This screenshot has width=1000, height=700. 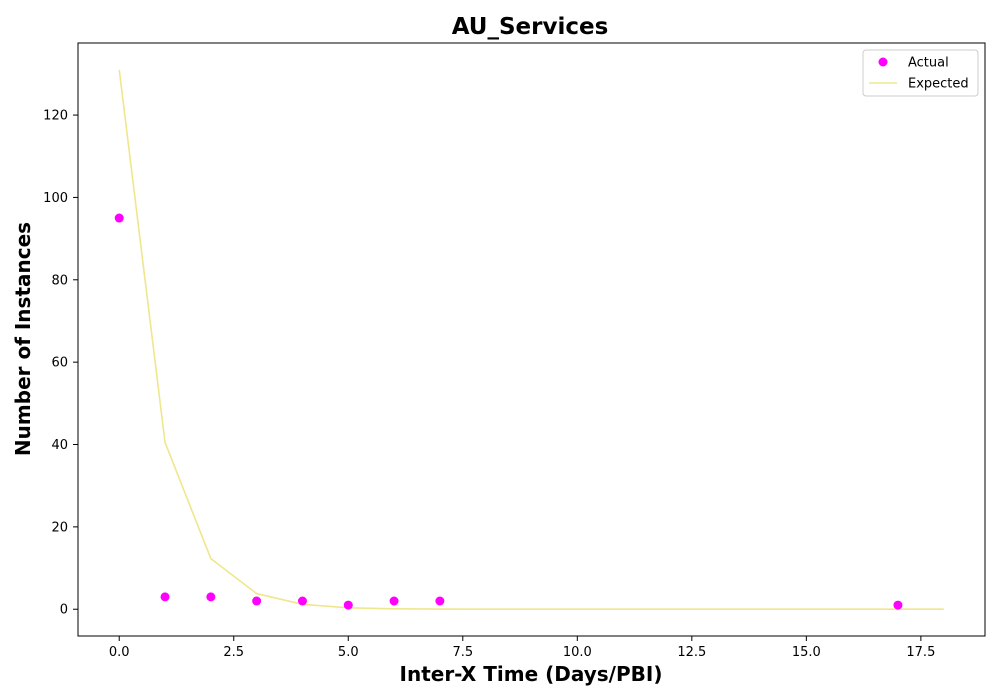 What do you see at coordinates (55, 198) in the screenshot?
I see `y-tick-label: 100` at bounding box center [55, 198].